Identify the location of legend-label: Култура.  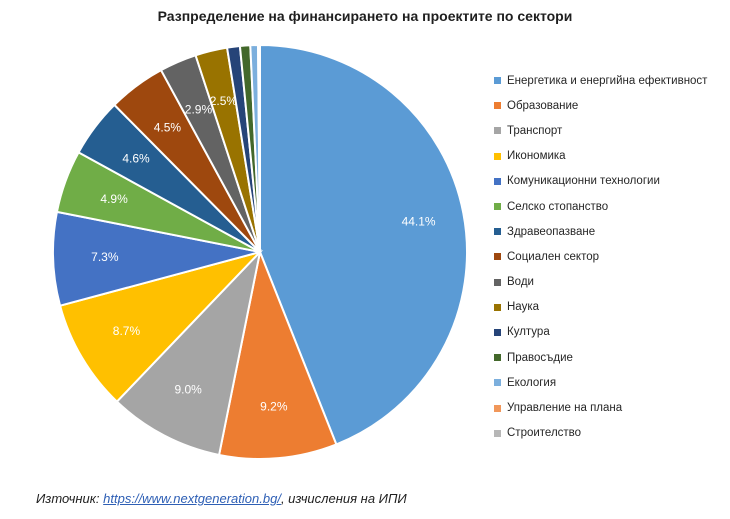
(528, 332).